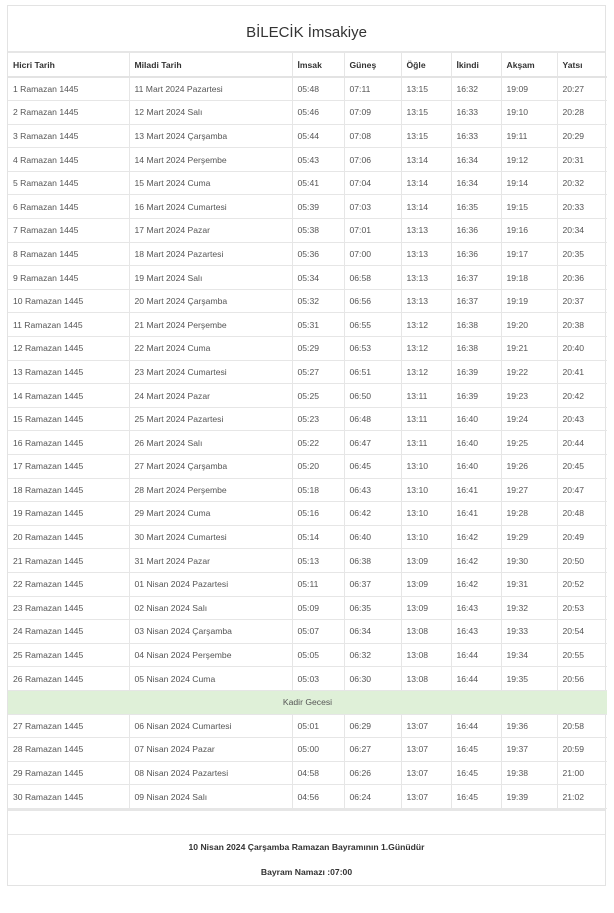  What do you see at coordinates (211, 277) in the screenshot?
I see `cell-miladi-tarih: 19 Mart 2024 Salı` at bounding box center [211, 277].